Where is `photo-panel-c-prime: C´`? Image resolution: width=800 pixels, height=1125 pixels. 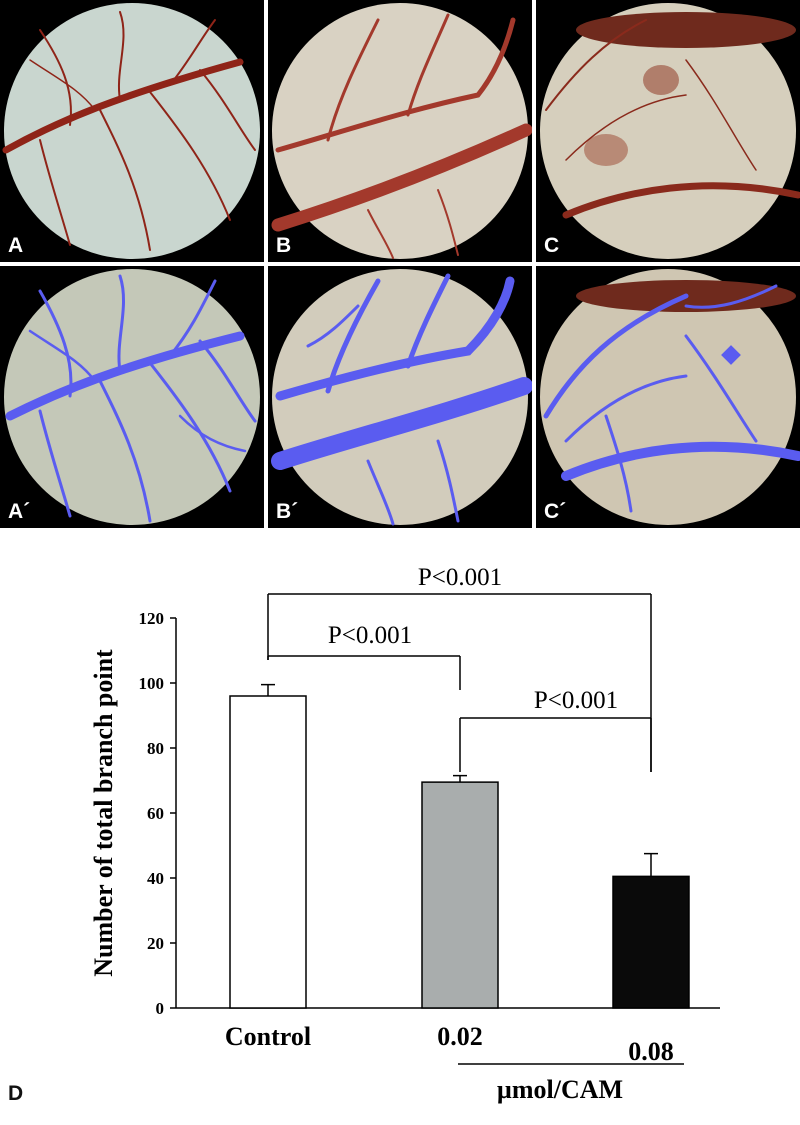 photo-panel-c-prime: C´ is located at coordinates (668, 397).